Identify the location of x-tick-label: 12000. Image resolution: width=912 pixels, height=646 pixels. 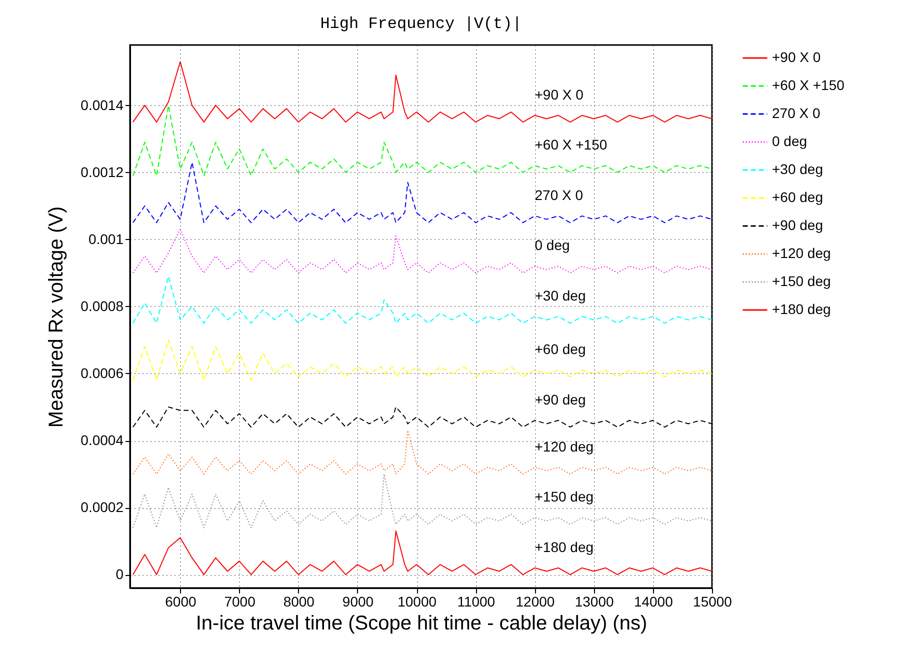
(535, 602).